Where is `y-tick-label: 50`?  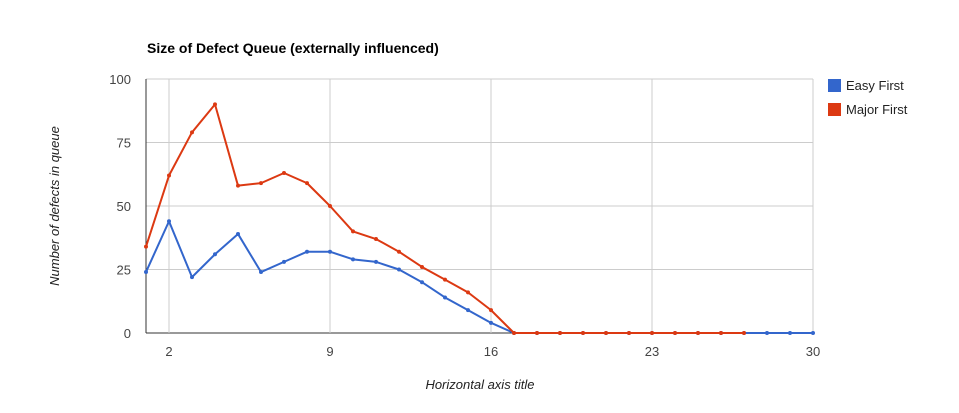
y-tick-label: 50 is located at coordinates (124, 206).